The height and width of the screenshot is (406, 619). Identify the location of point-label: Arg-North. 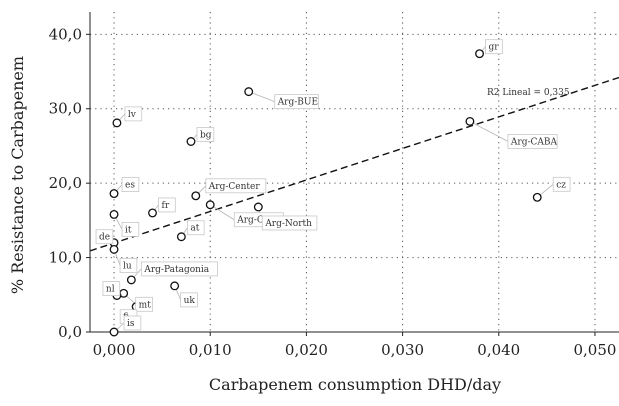
(288, 224).